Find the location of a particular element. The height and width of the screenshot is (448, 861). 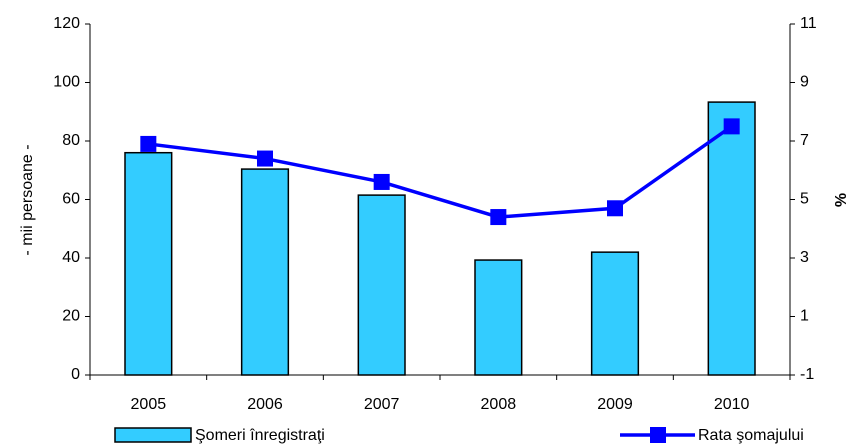

y2-tick-label: 9 is located at coordinates (804, 82).